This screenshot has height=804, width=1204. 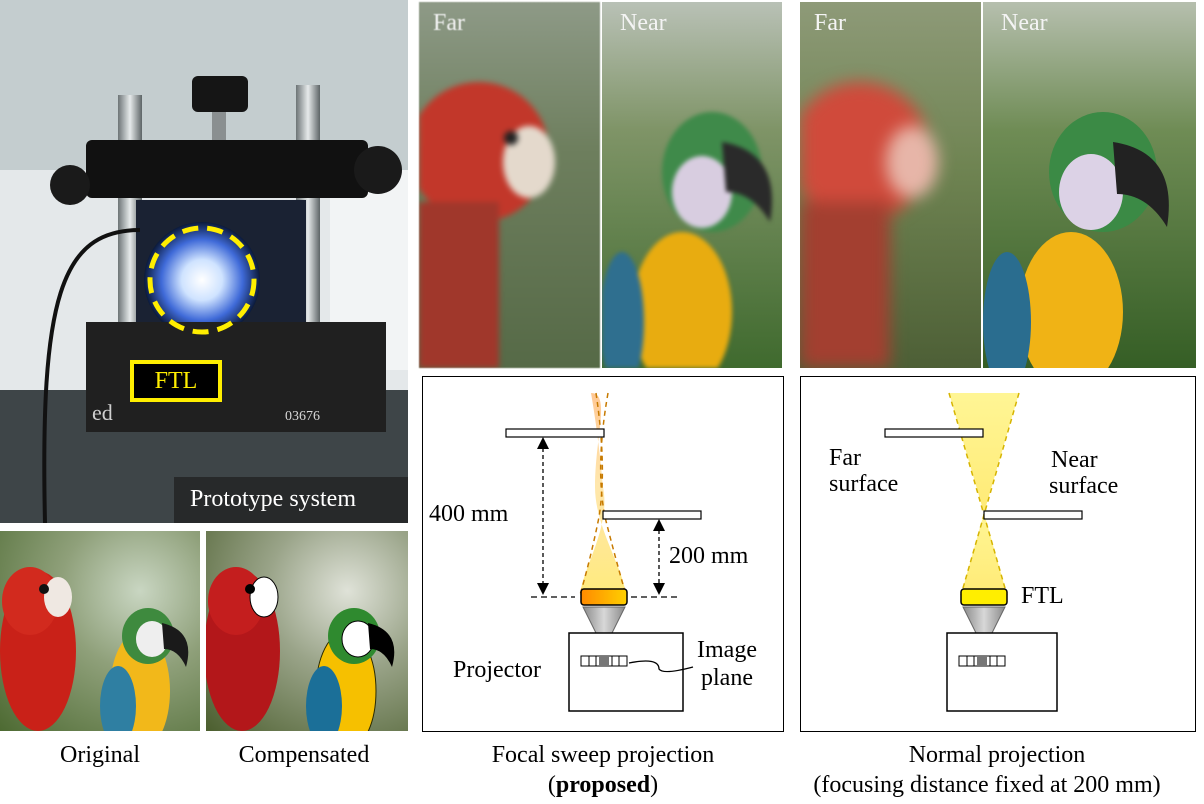 I want to click on focal-diagram-svg, so click(x=603, y=552).